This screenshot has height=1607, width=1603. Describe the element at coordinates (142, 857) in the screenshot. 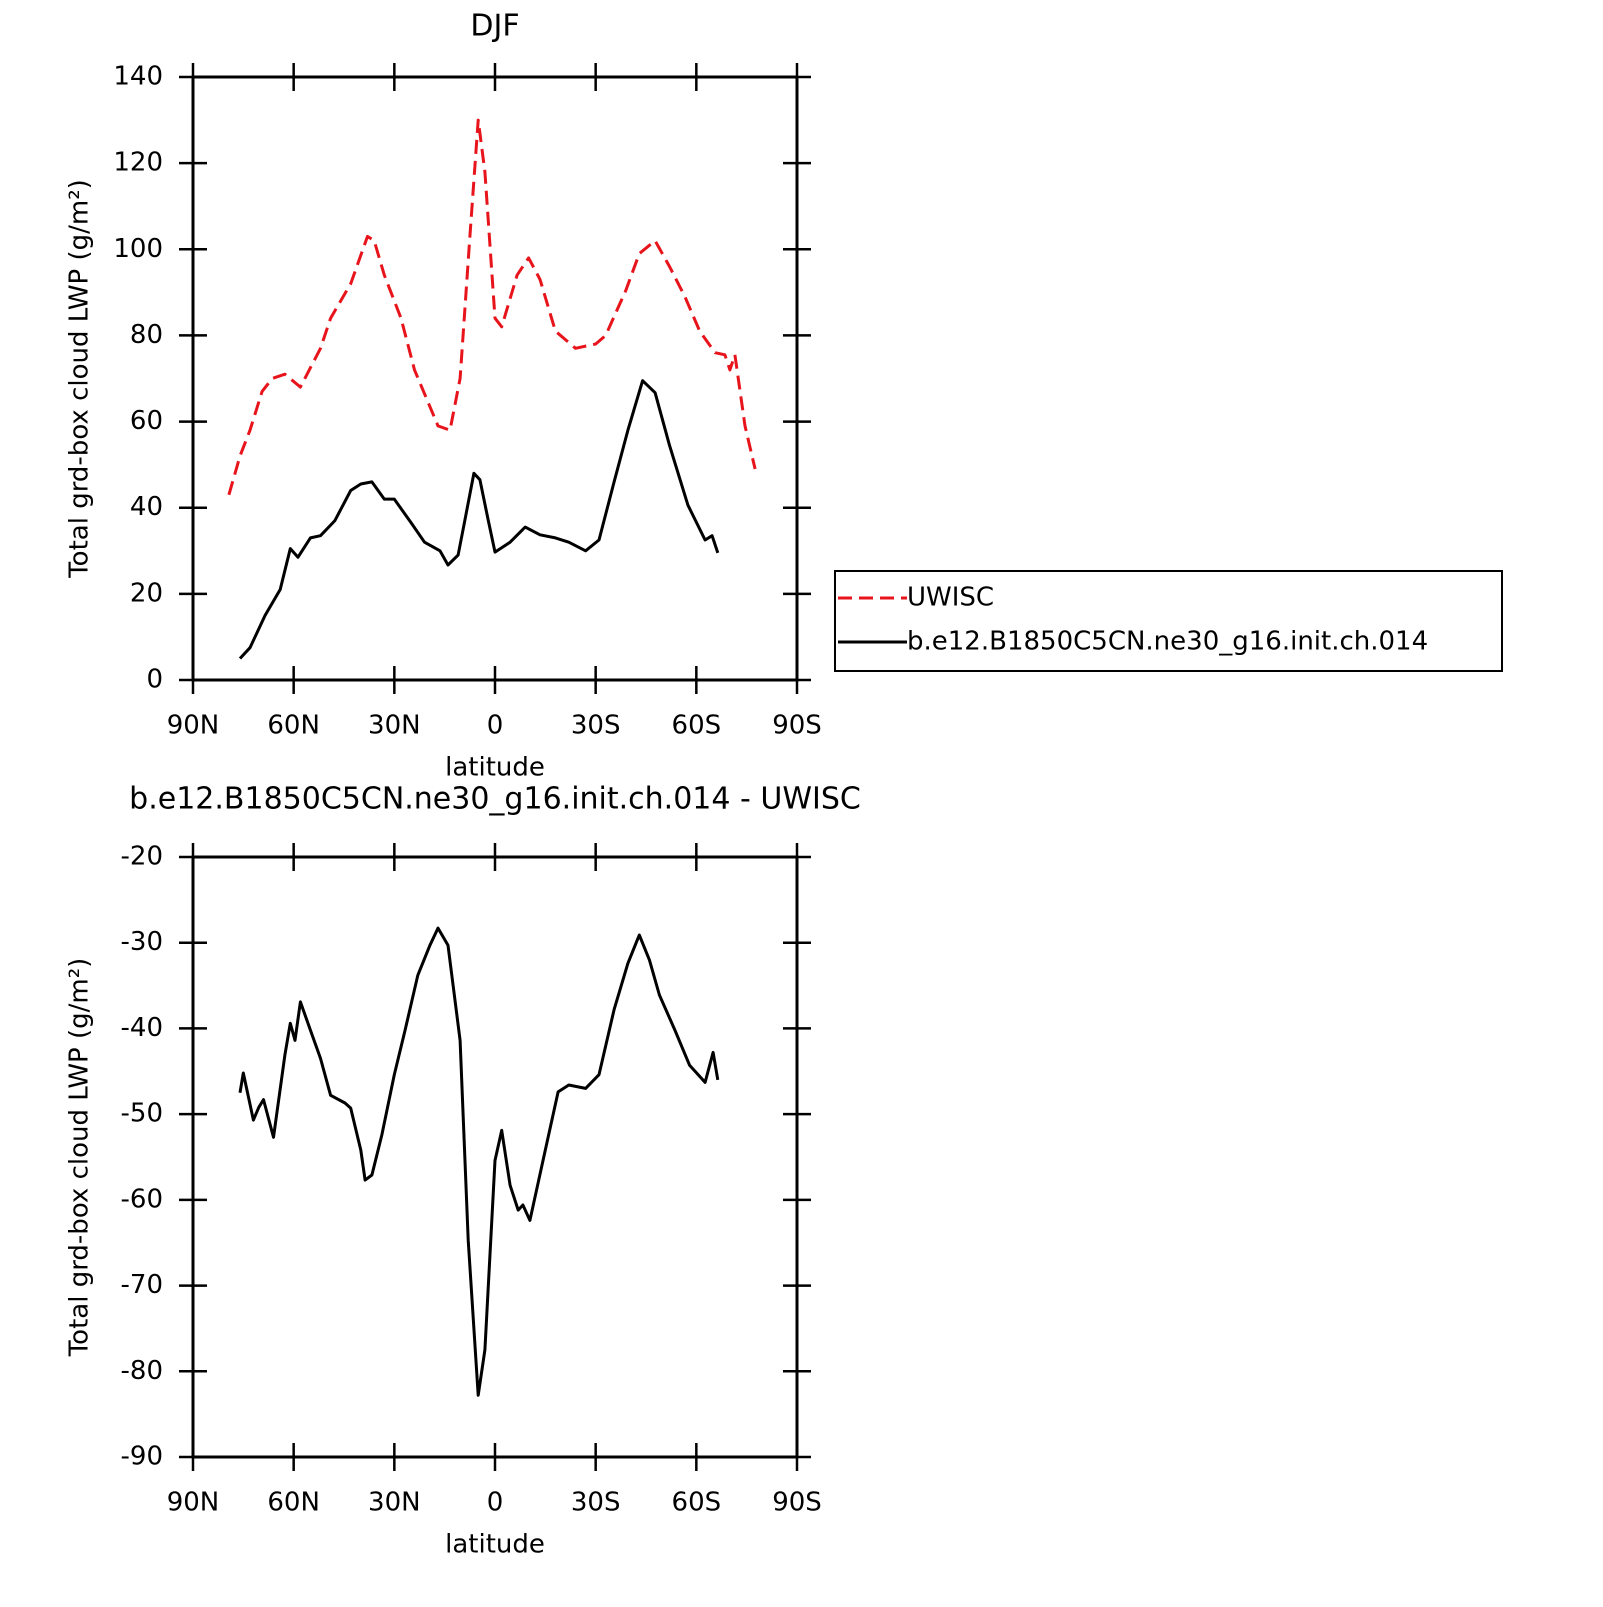

I see `y-tick-label: -20` at that location.